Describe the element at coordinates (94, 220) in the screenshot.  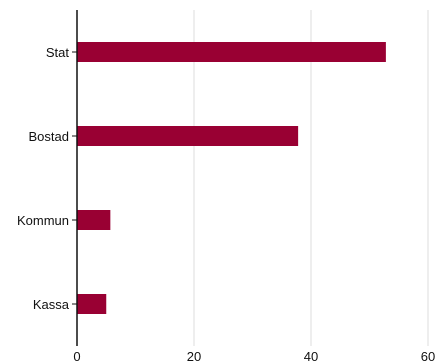
I see `bar-kommun` at that location.